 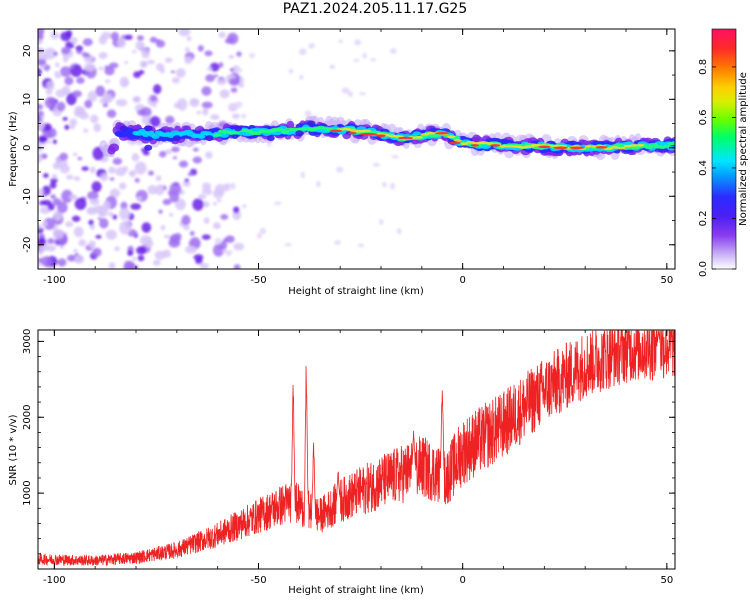 I want to click on snr-ylabel: SNR (10 * v/v), so click(x=13, y=449).